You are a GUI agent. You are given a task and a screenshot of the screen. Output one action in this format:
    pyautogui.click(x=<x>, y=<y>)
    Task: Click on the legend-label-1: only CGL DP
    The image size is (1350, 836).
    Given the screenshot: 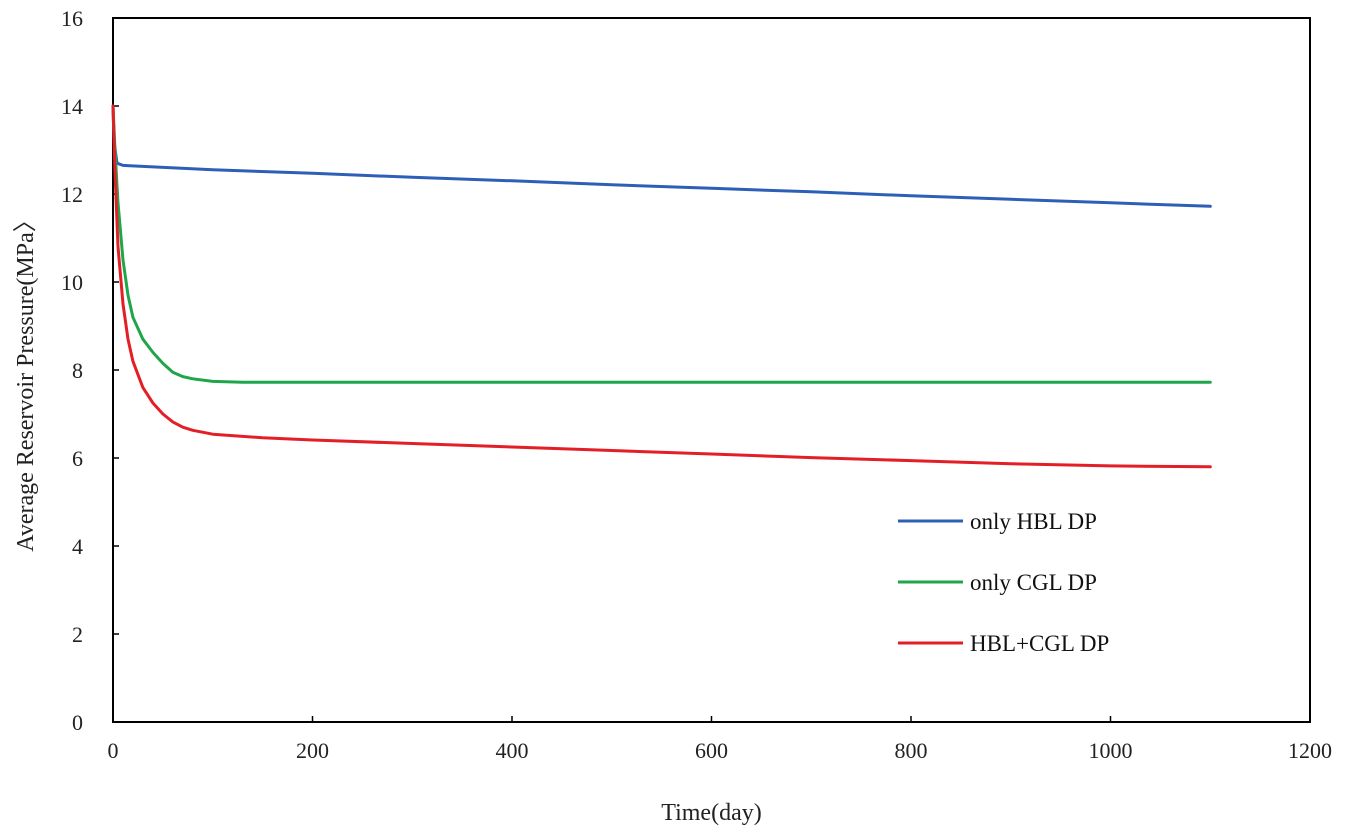 What is the action you would take?
    pyautogui.click(x=1033, y=582)
    